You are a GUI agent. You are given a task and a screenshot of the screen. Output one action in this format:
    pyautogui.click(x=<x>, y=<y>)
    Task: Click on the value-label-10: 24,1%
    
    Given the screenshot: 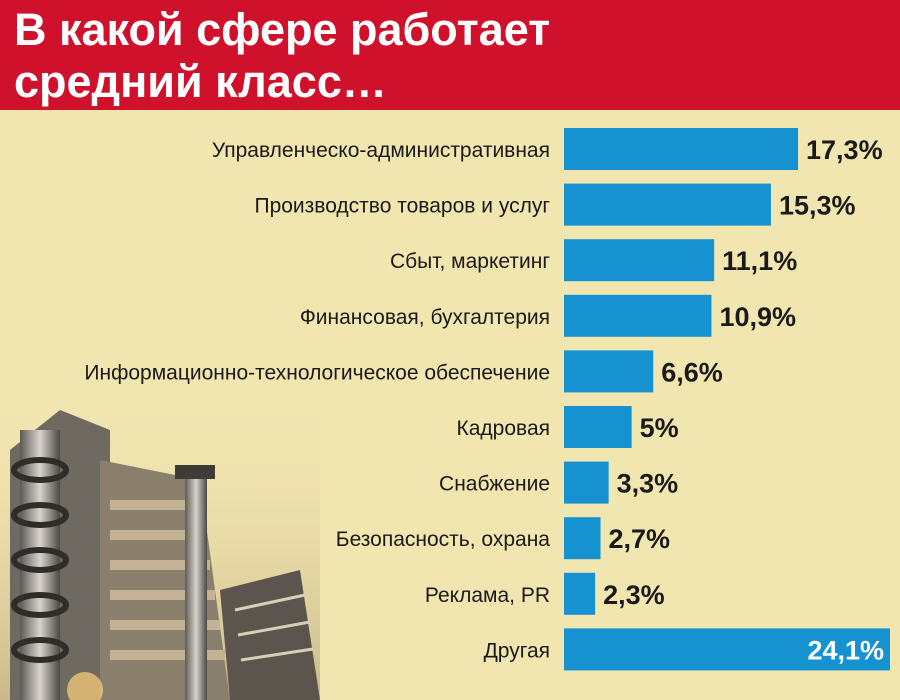 What is the action you would take?
    pyautogui.click(x=845, y=650)
    